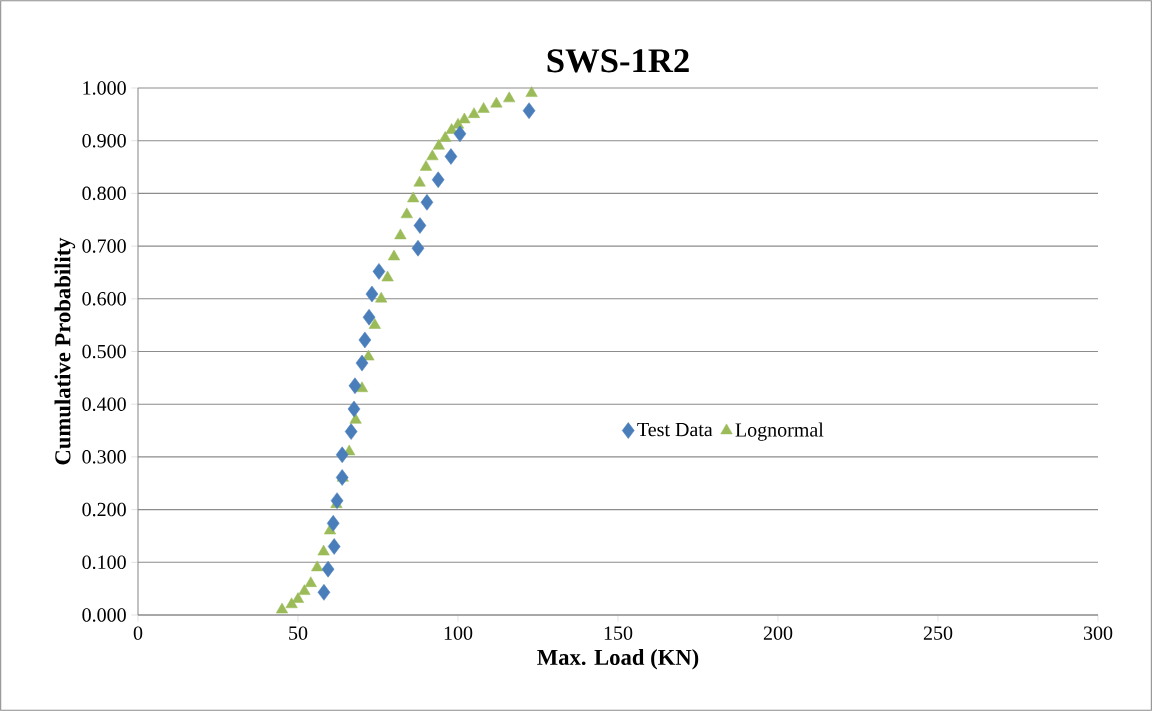 The height and width of the screenshot is (711, 1152). What do you see at coordinates (618, 659) in the screenshot?
I see `x-axis-title: Max. Load (KN)` at bounding box center [618, 659].